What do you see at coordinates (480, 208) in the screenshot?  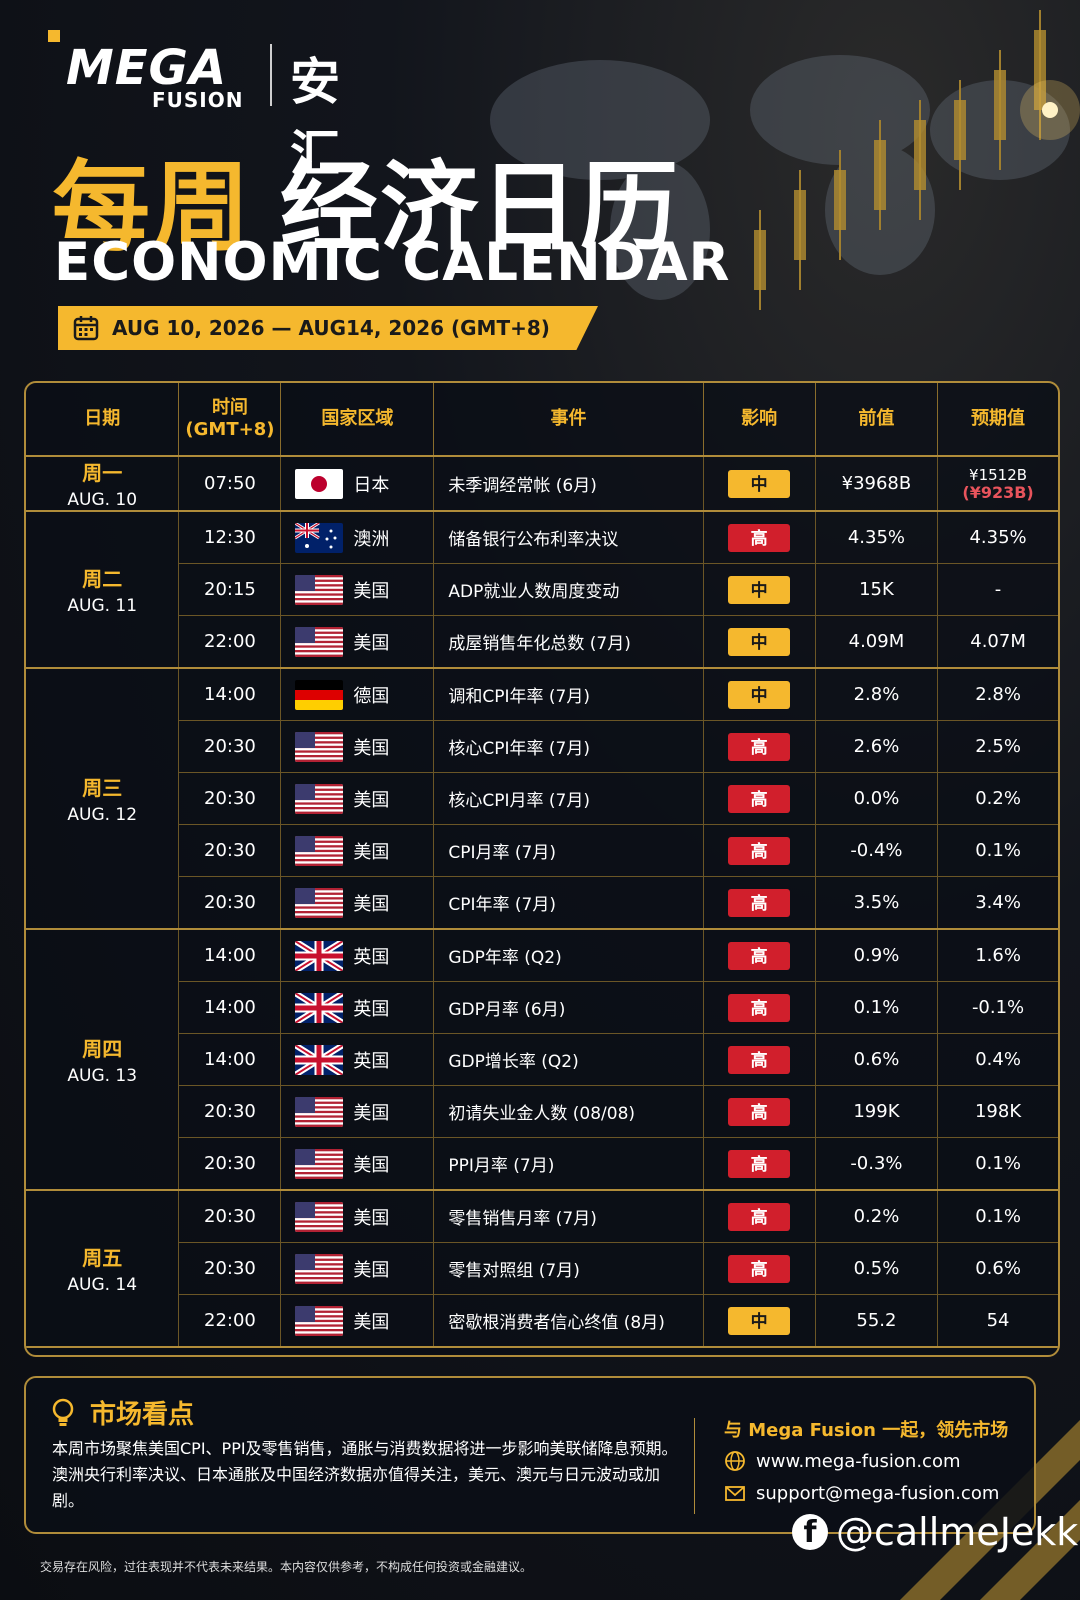 I see `title-main: 经济日历` at bounding box center [480, 208].